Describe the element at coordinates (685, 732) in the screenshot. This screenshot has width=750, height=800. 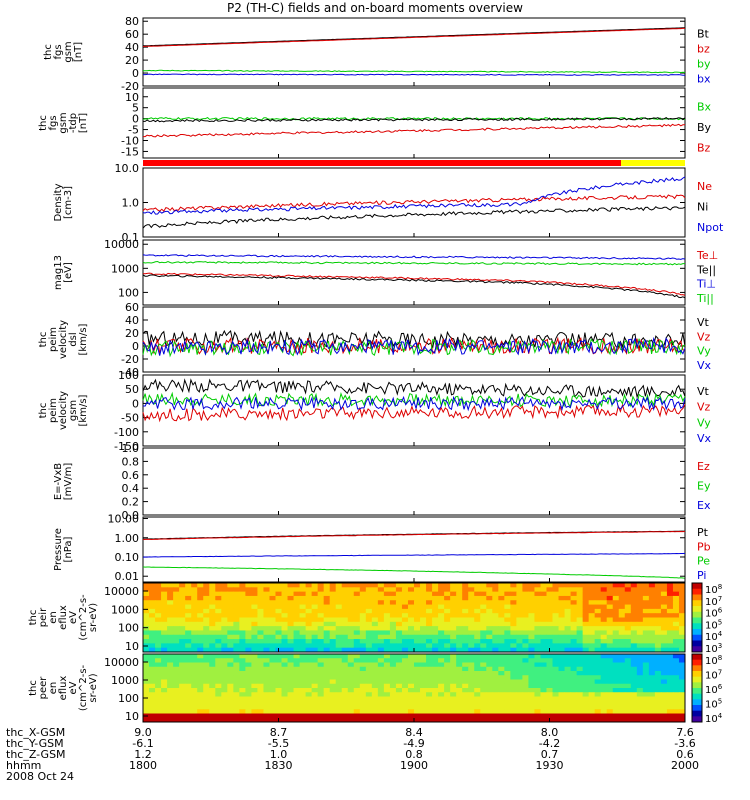
I see `xaxis-value: 7.6` at that location.